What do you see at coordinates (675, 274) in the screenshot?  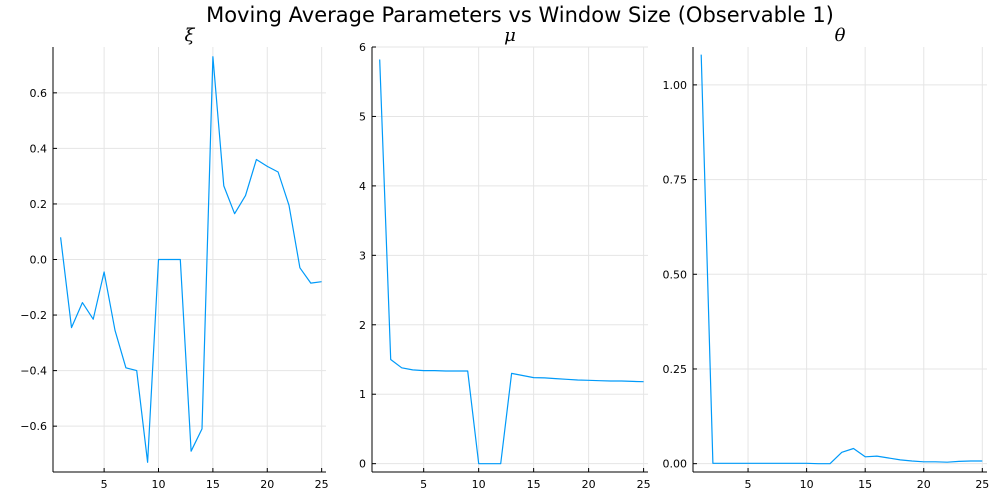 I see `y-tick-label: 0.50` at bounding box center [675, 274].